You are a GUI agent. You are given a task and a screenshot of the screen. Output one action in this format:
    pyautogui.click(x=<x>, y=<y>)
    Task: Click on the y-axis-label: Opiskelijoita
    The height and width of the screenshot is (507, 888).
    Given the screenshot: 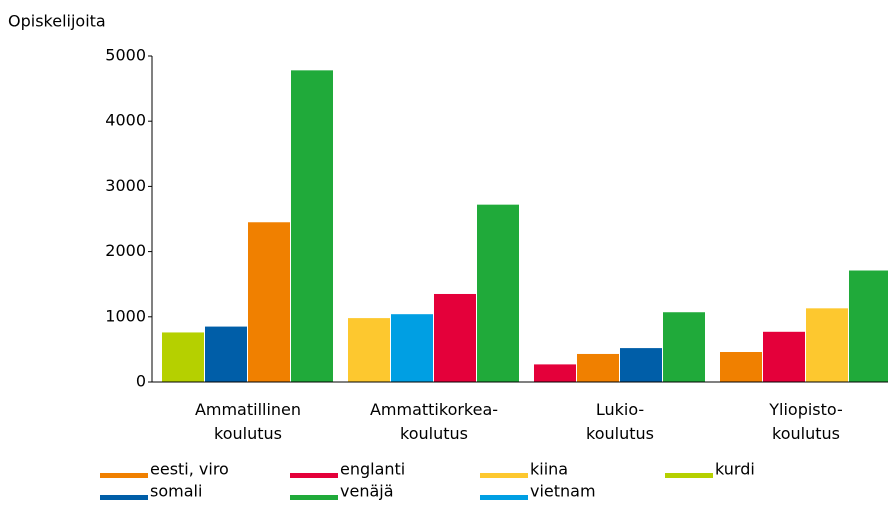 What is the action you would take?
    pyautogui.click(x=57, y=21)
    